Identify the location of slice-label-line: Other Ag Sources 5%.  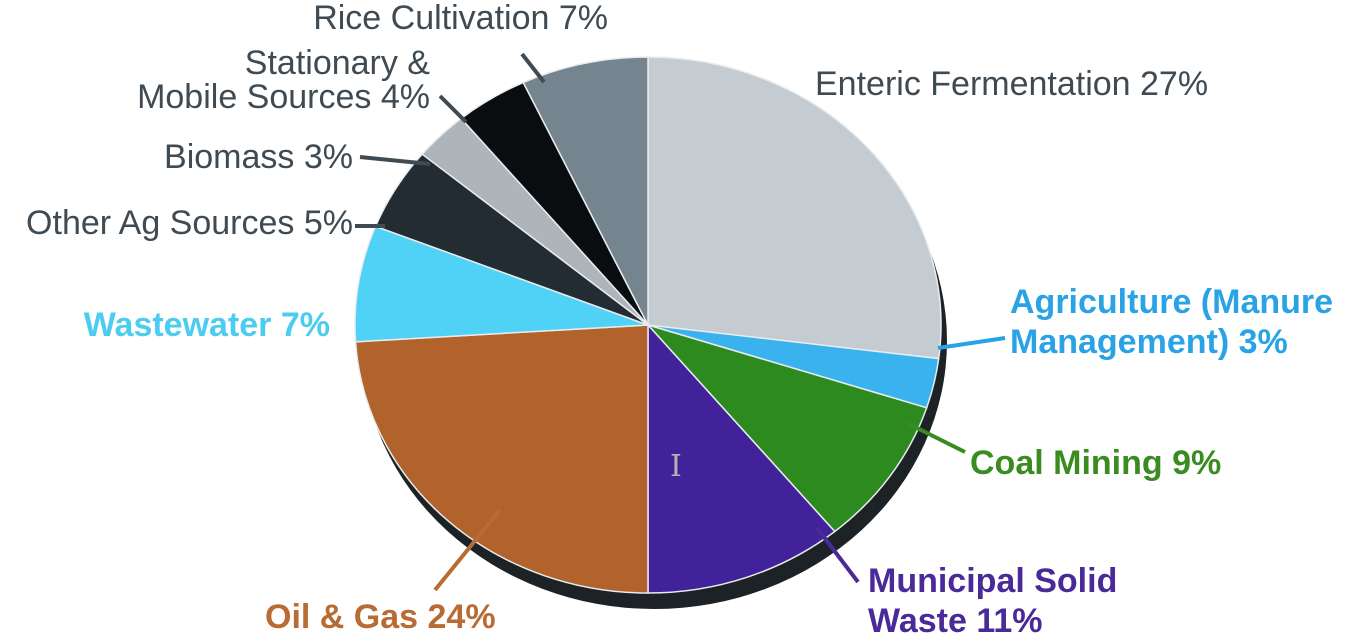
(189, 223).